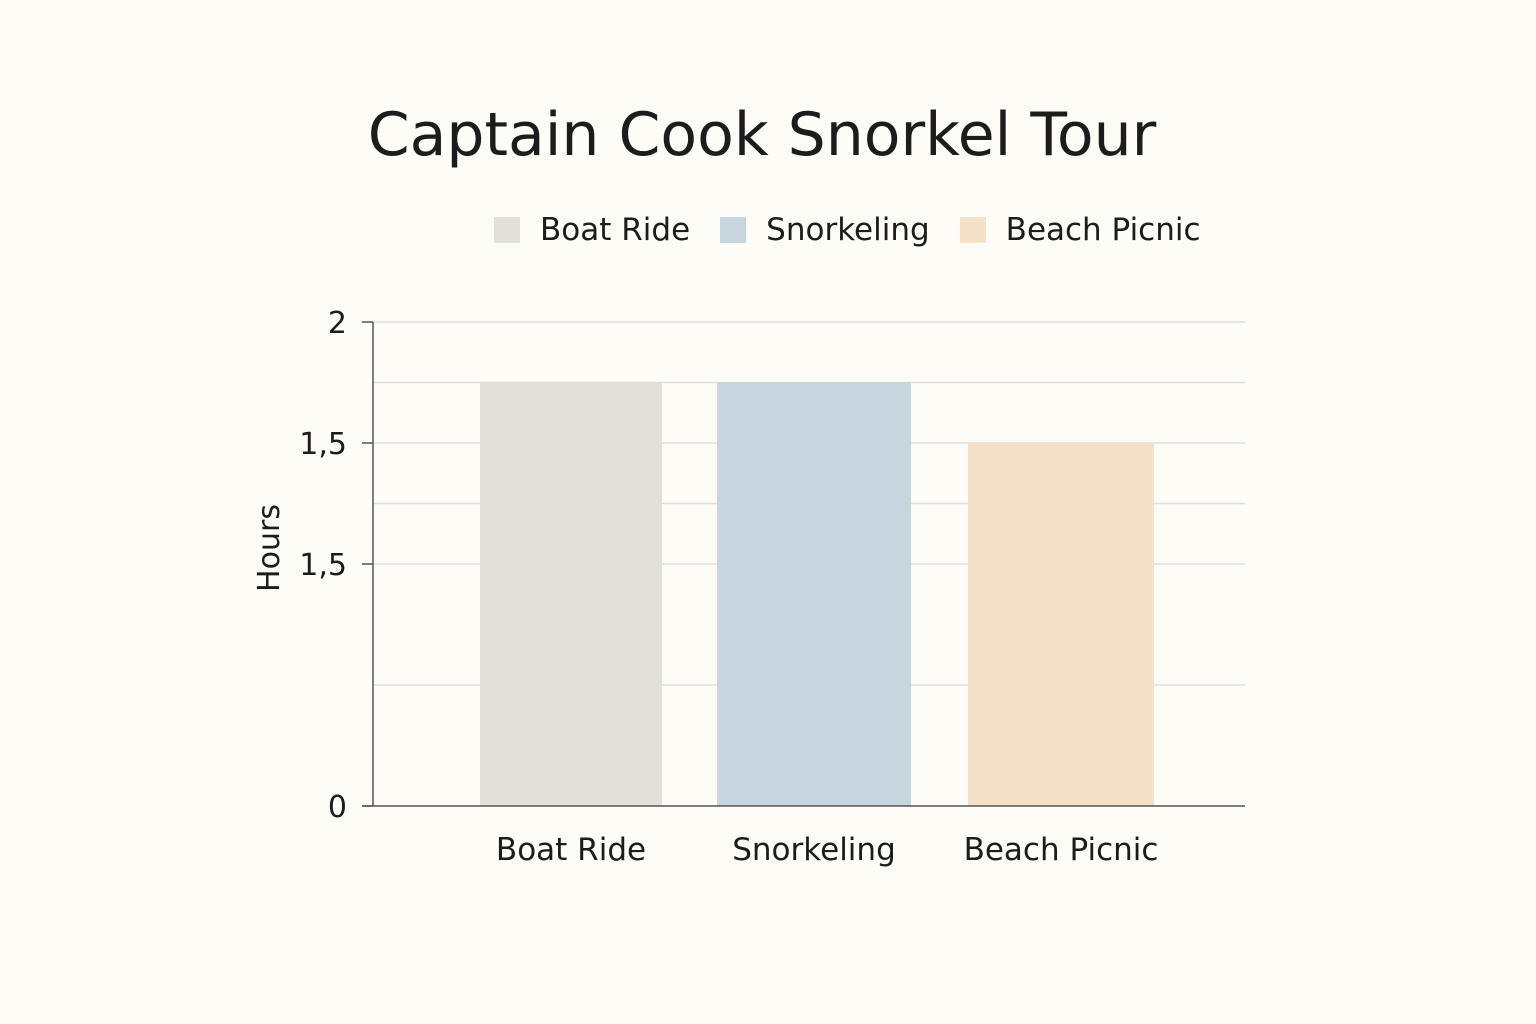  Describe the element at coordinates (814, 594) in the screenshot. I see `bar-snorkeling` at that location.